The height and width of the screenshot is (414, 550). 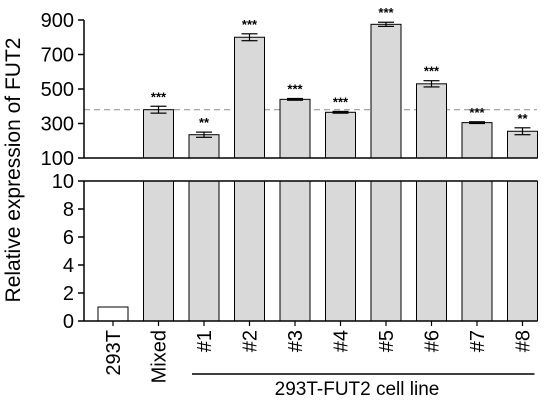 I want to click on y-tick-label-upper-4: 900, so click(x=57, y=21).